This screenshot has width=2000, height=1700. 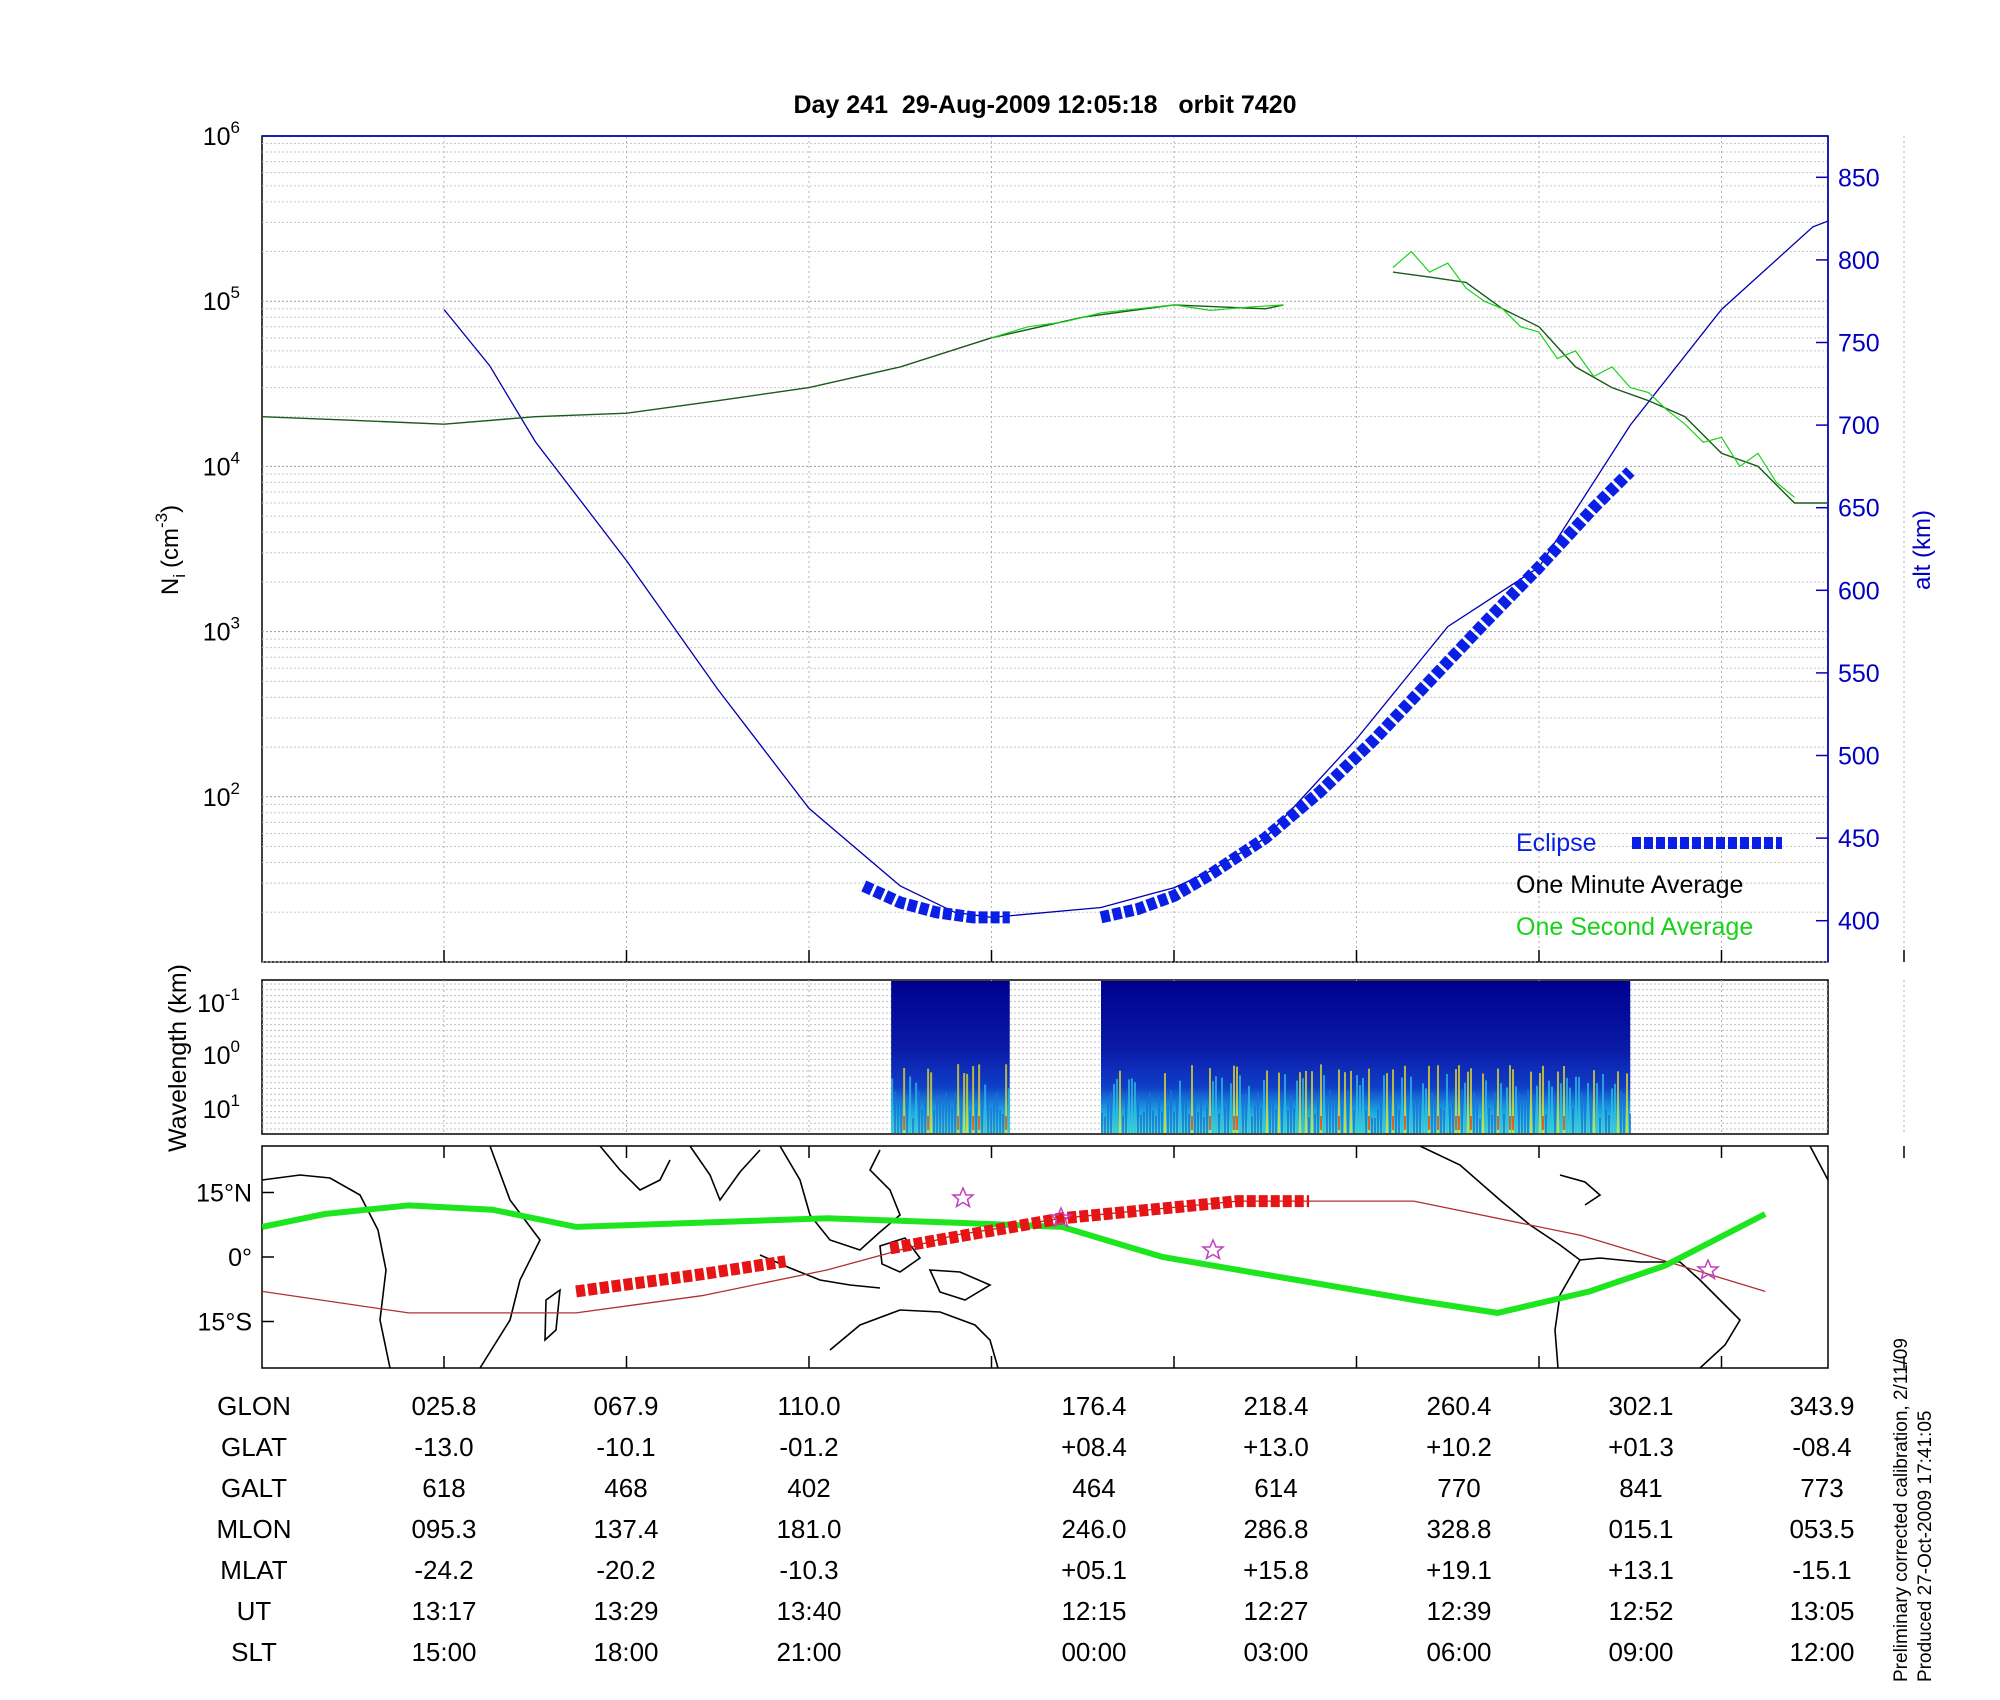 I want to click on coastline-north-america, so click(x=1500, y=1203).